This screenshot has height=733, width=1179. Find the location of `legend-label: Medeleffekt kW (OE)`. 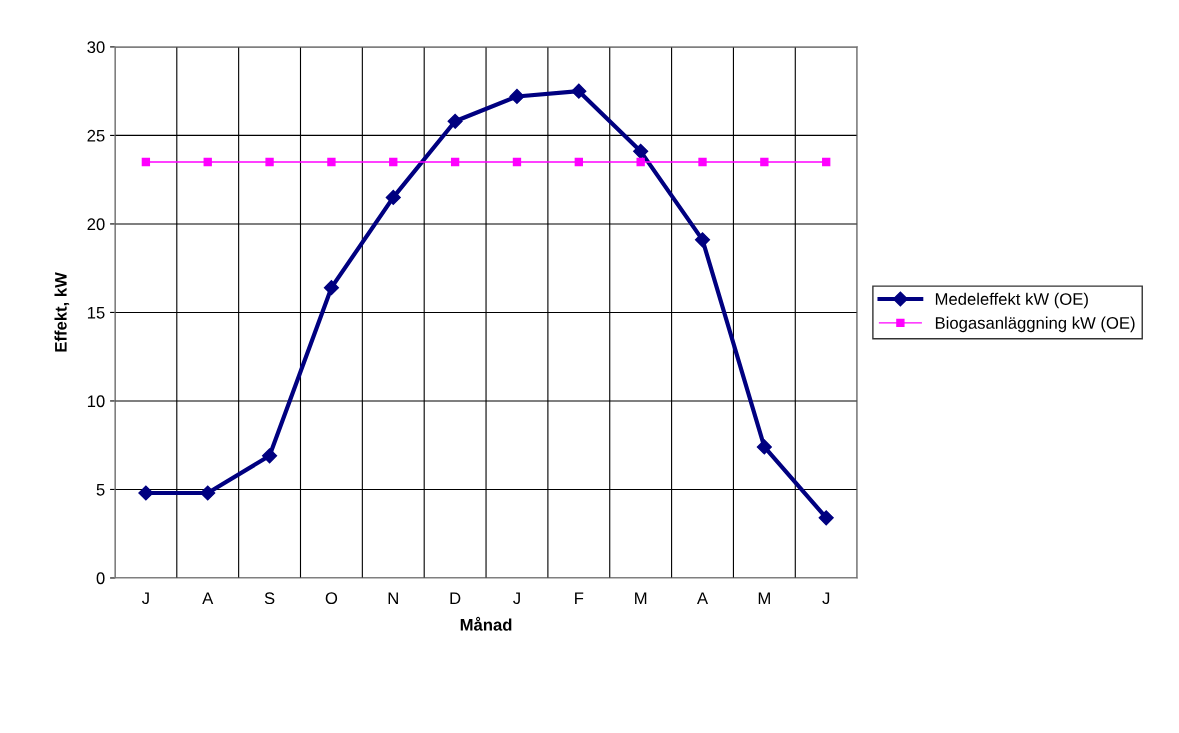

legend-label: Medeleffekt kW (OE) is located at coordinates (1011, 300).